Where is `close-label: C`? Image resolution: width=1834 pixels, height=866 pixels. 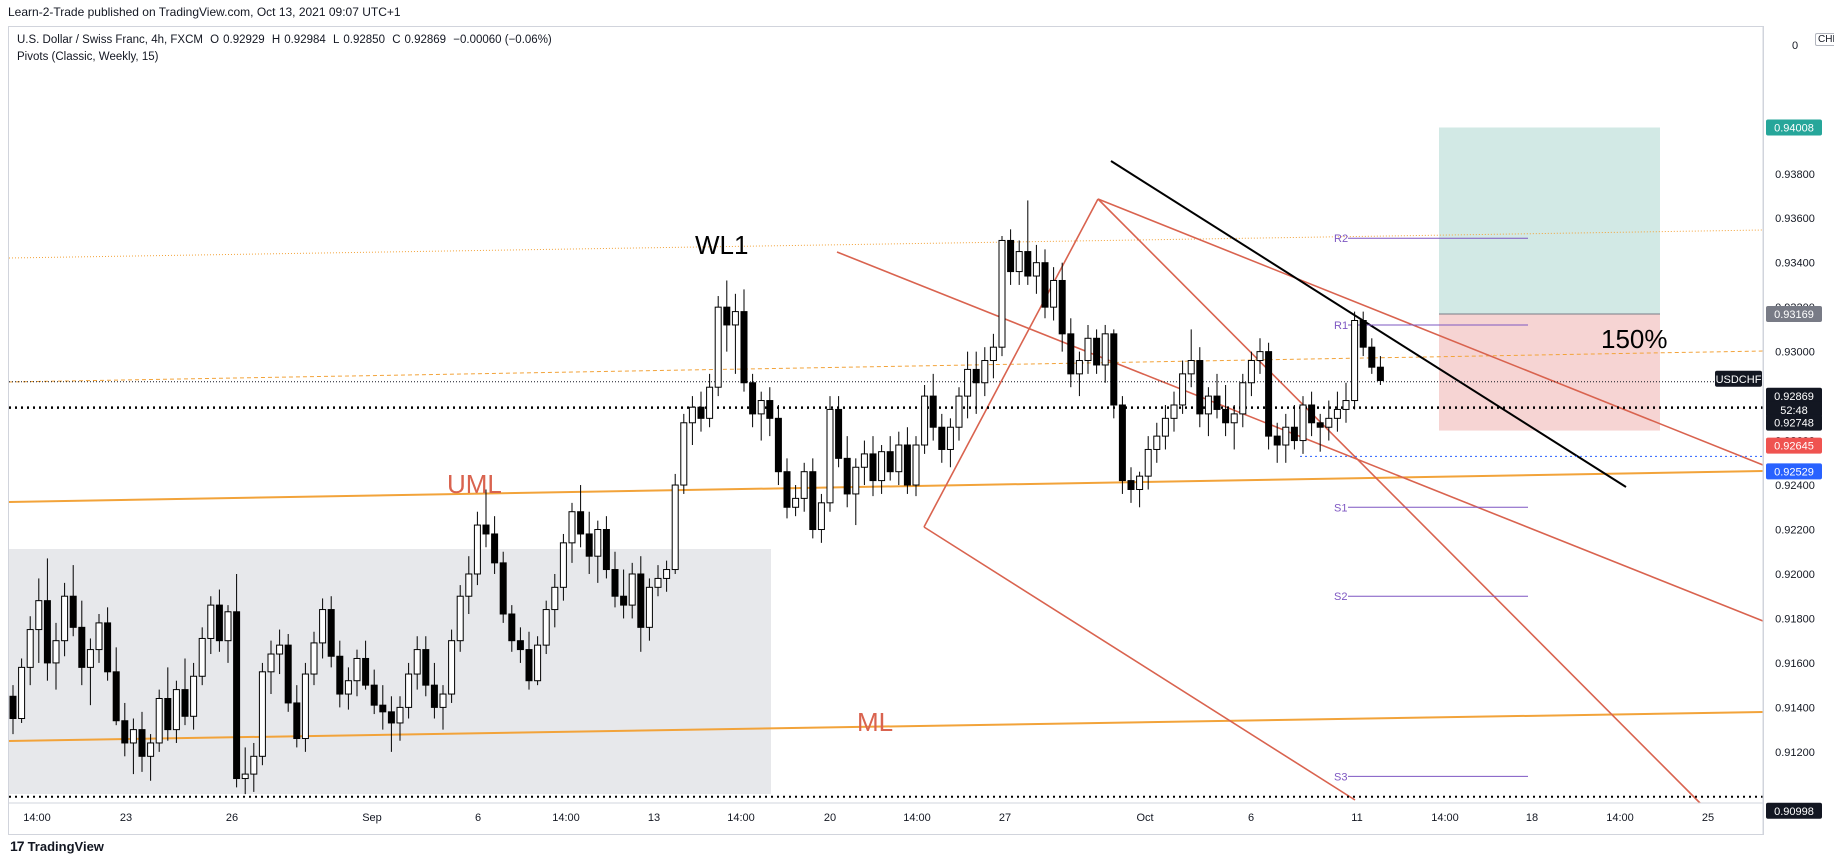
close-label: C is located at coordinates (396, 40).